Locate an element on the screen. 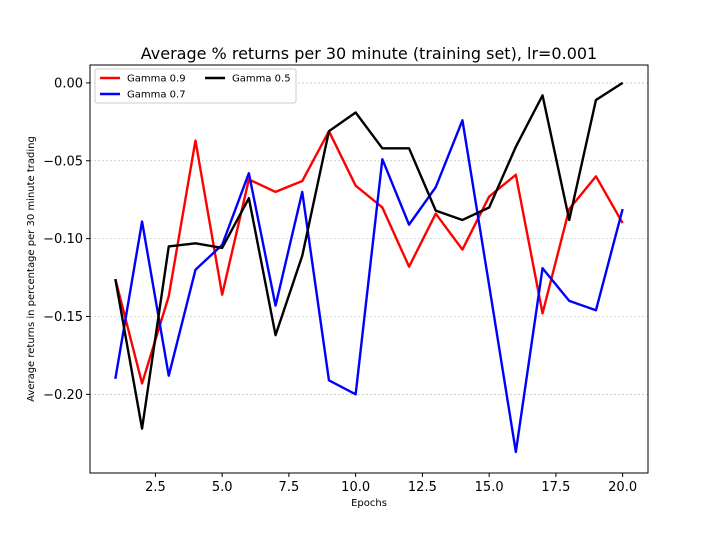  x-tick-label: 10.0 is located at coordinates (355, 487).